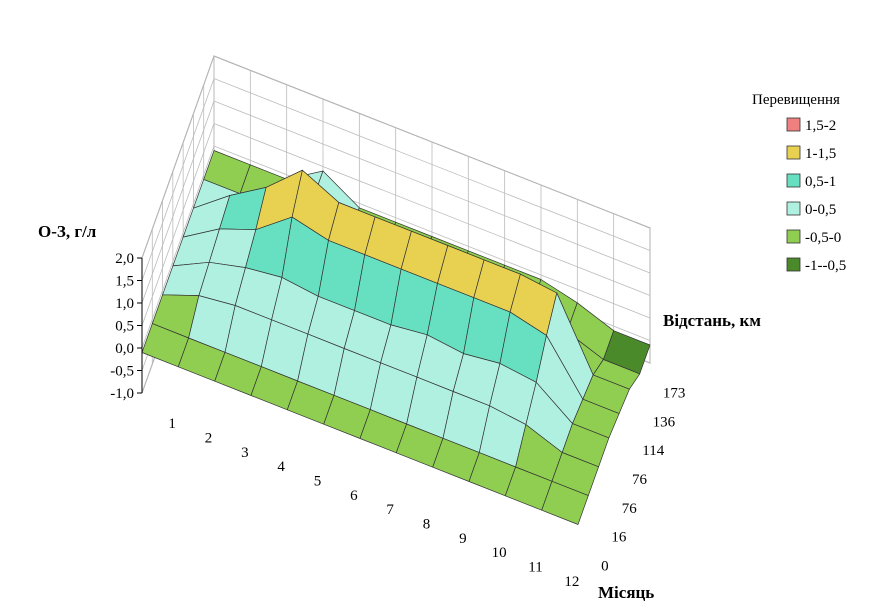  I want to click on legend-label: 1-1,5, so click(820, 154).